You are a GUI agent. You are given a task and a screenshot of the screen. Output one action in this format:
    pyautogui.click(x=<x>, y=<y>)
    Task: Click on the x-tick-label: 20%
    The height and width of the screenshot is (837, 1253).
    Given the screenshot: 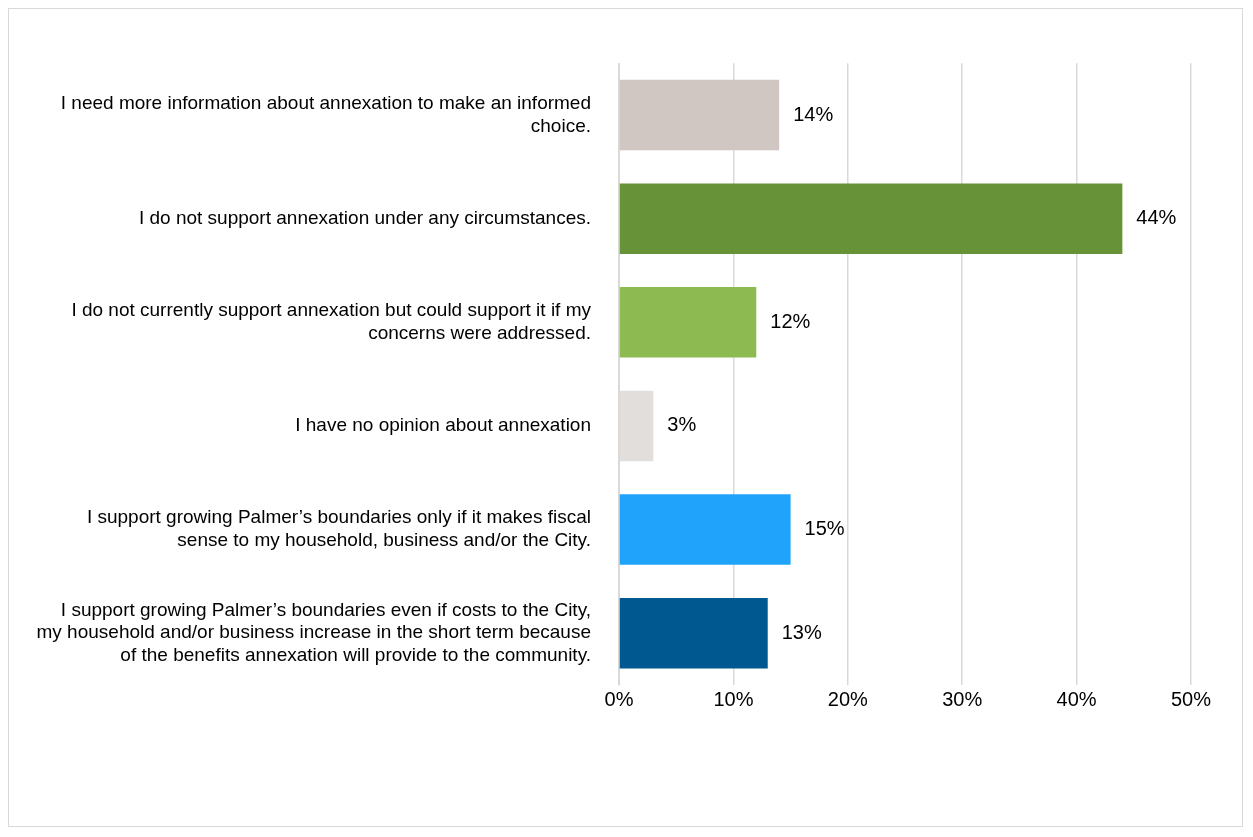 What is the action you would take?
    pyautogui.click(x=848, y=698)
    